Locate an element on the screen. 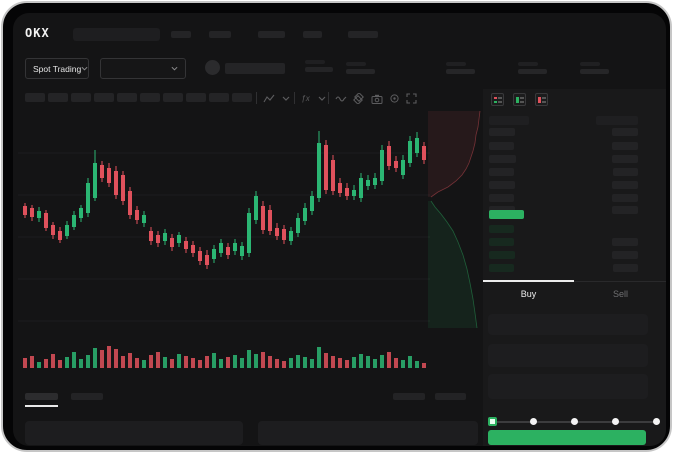  amount-column-header-placeholder is located at coordinates (617, 120).